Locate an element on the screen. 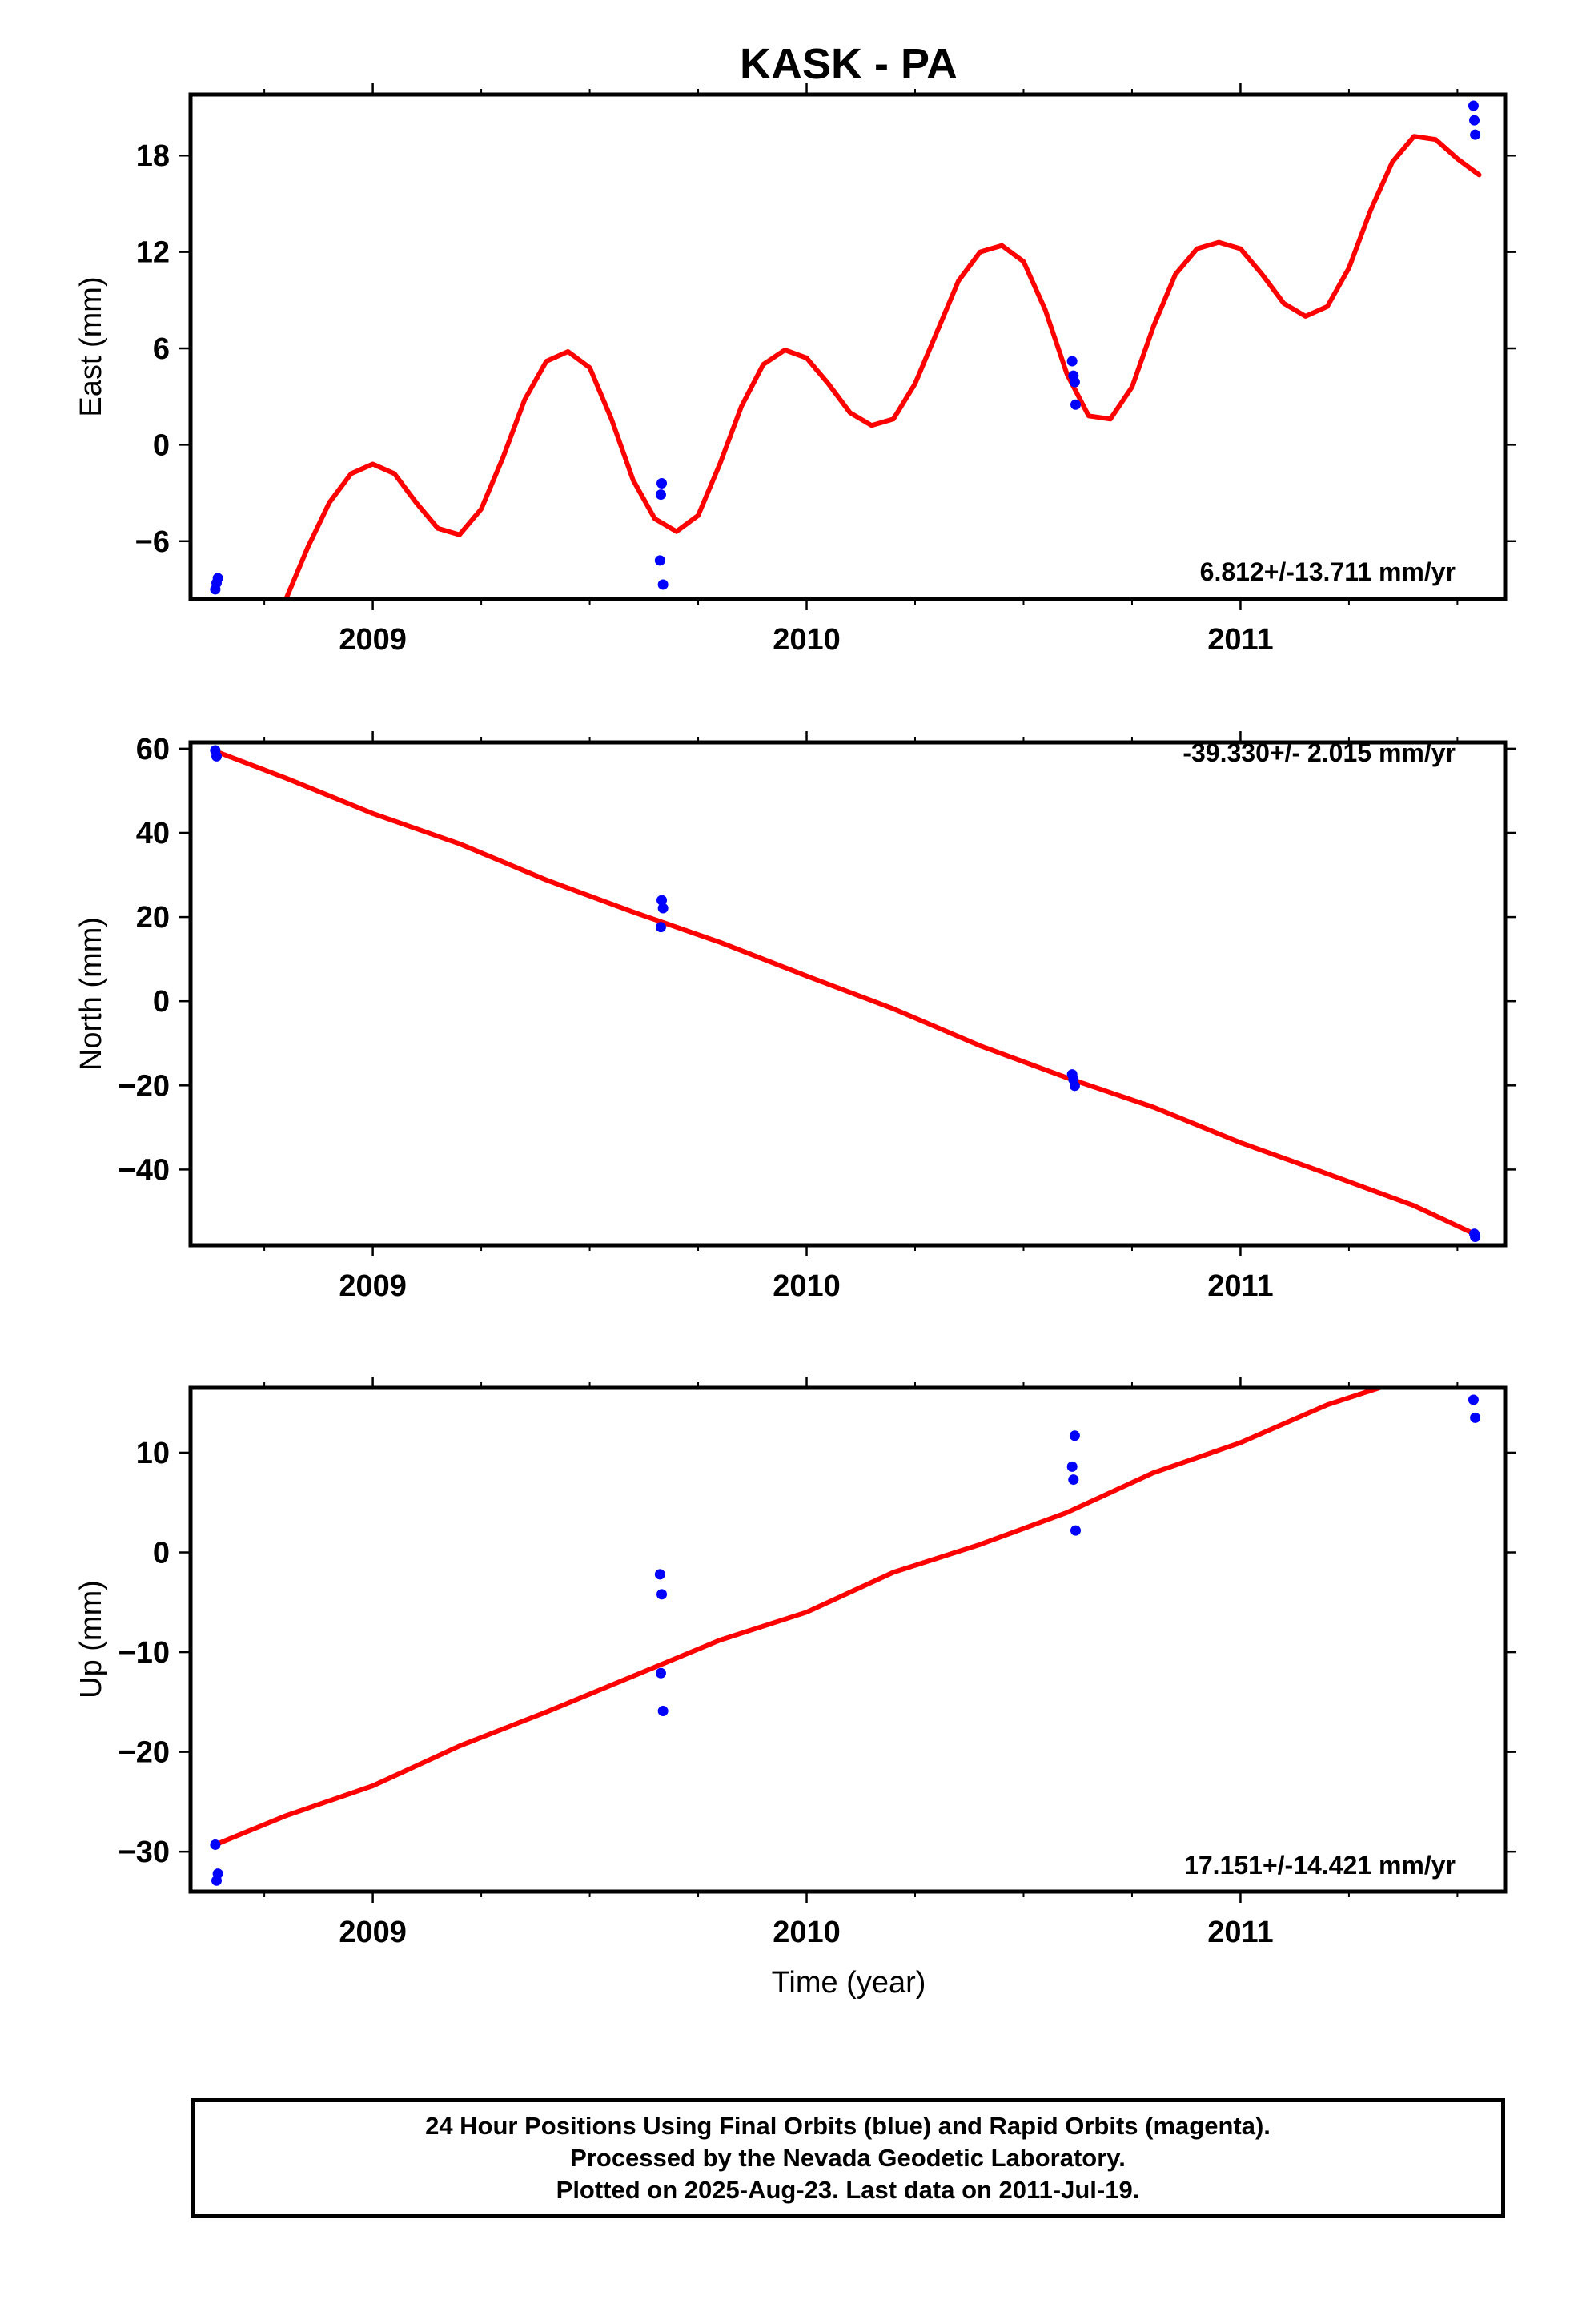 Image resolution: width=1582 pixels, height=2324 pixels. y-axis-label: Up (mm) is located at coordinates (91, 1639).